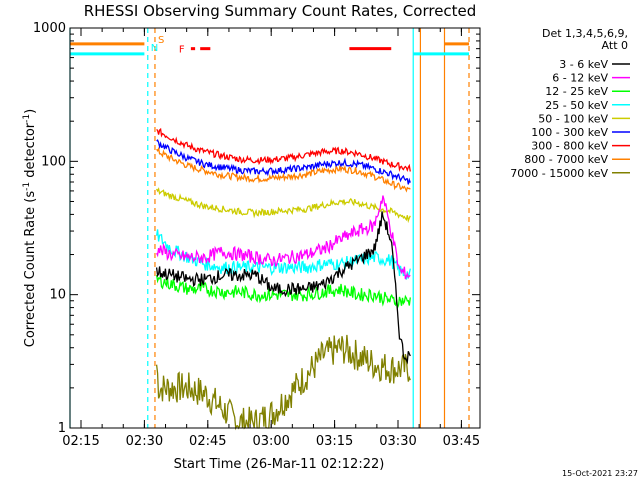 This screenshot has height=480, width=640. Describe the element at coordinates (615, 45) in the screenshot. I see `legend-header-1: Att 0` at that location.